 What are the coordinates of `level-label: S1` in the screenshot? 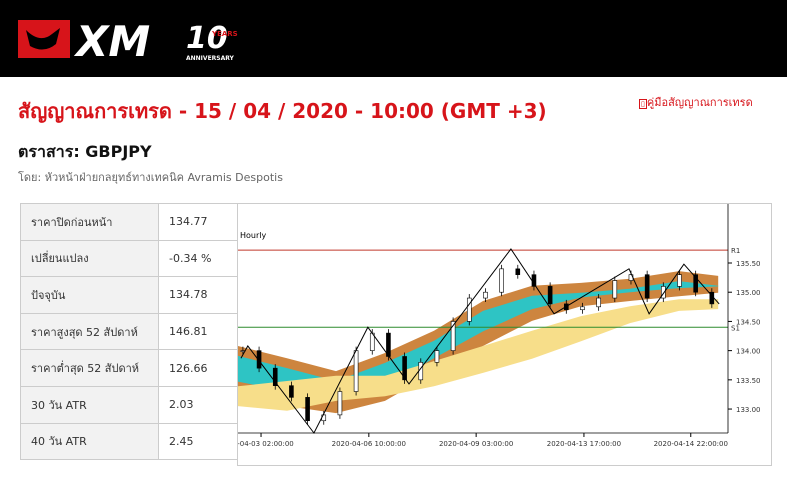 It's located at (735, 328).